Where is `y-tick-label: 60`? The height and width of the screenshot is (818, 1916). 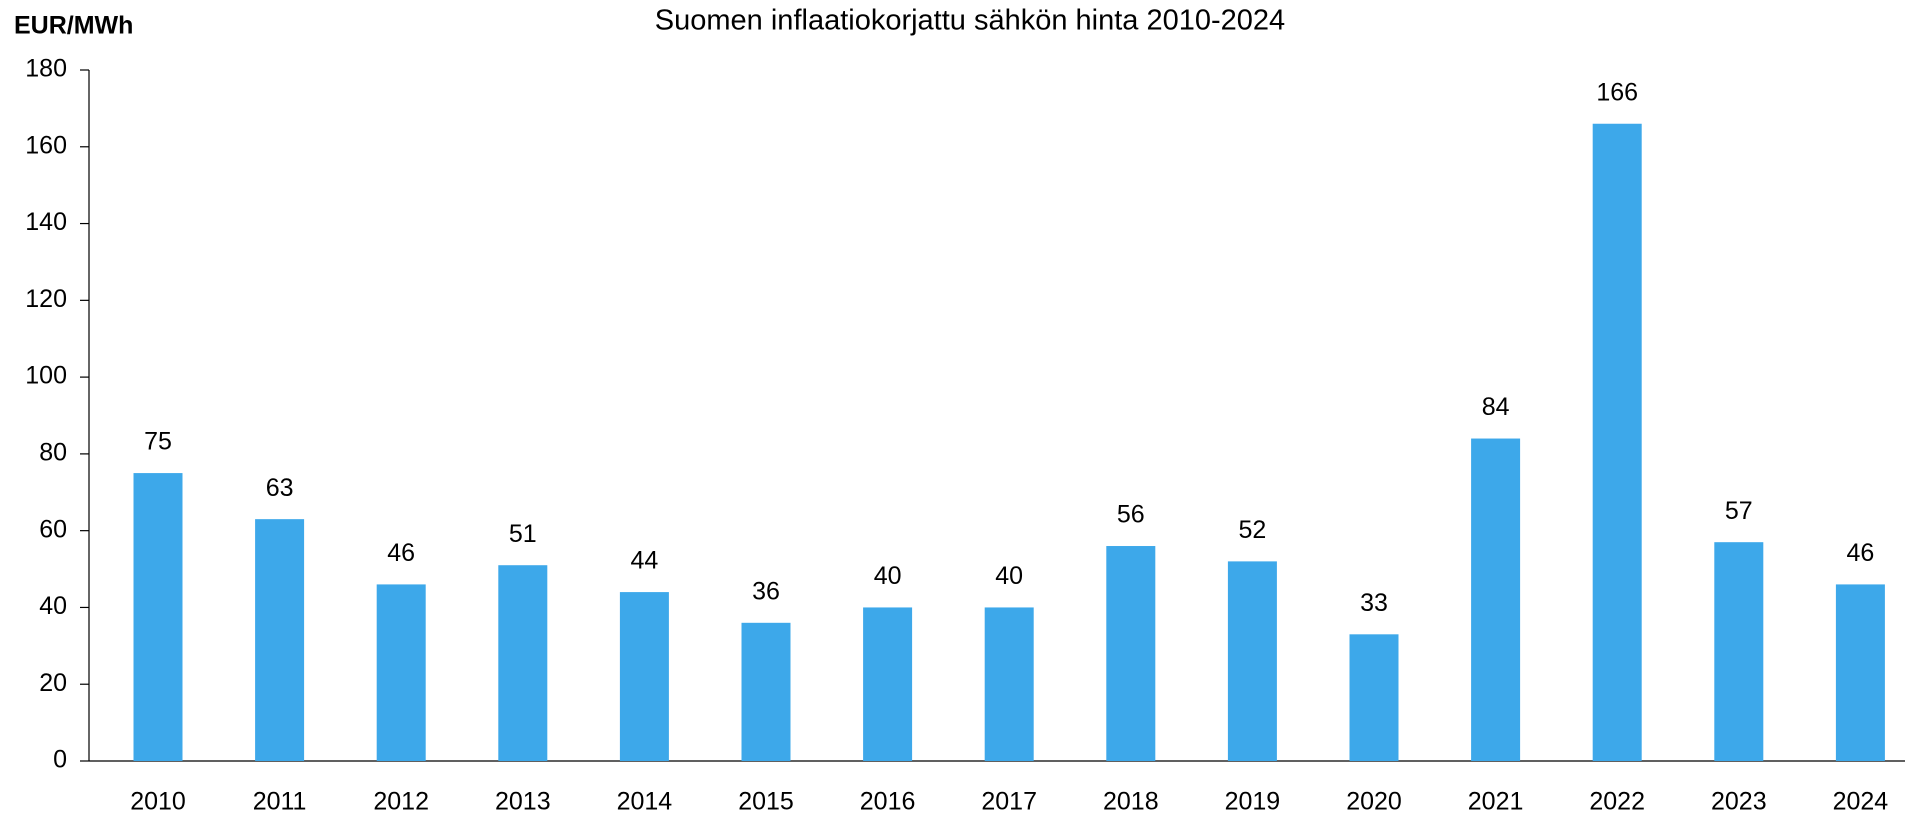
y-tick-label: 60 is located at coordinates (53, 529).